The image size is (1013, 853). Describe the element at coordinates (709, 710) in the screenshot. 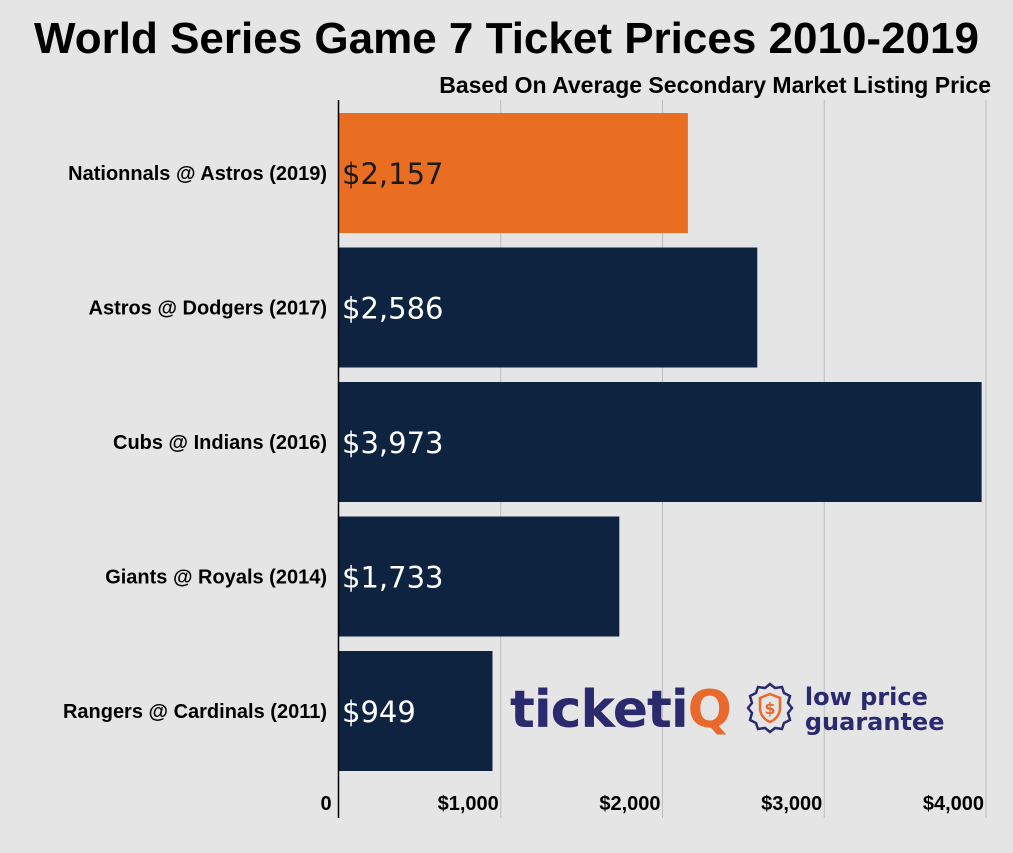

I see `brand-accent-text: Q` at that location.